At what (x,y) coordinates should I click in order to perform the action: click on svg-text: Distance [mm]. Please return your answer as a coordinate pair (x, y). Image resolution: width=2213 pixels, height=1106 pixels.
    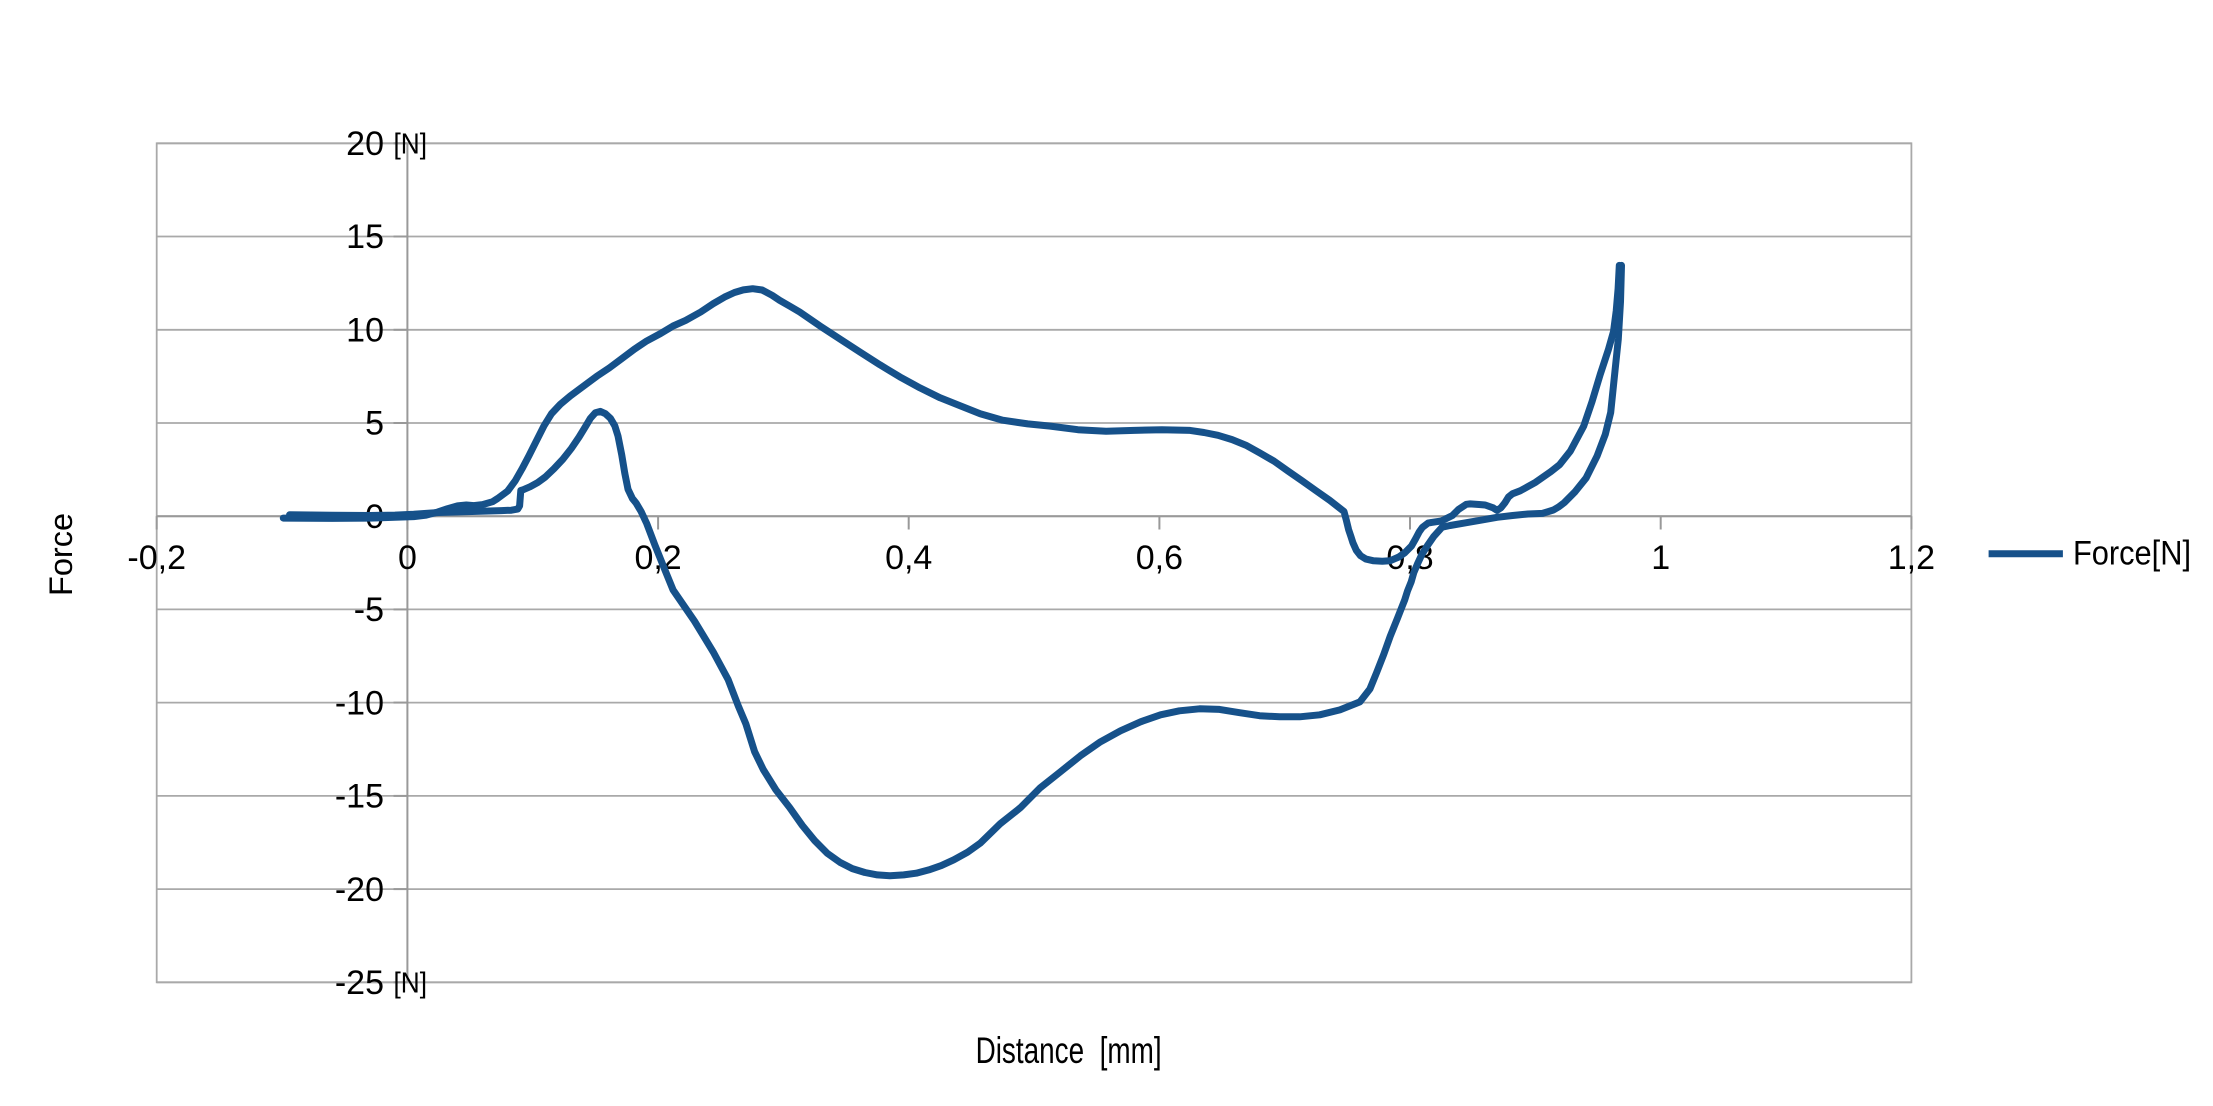
    Looking at the image, I should click on (1069, 1050).